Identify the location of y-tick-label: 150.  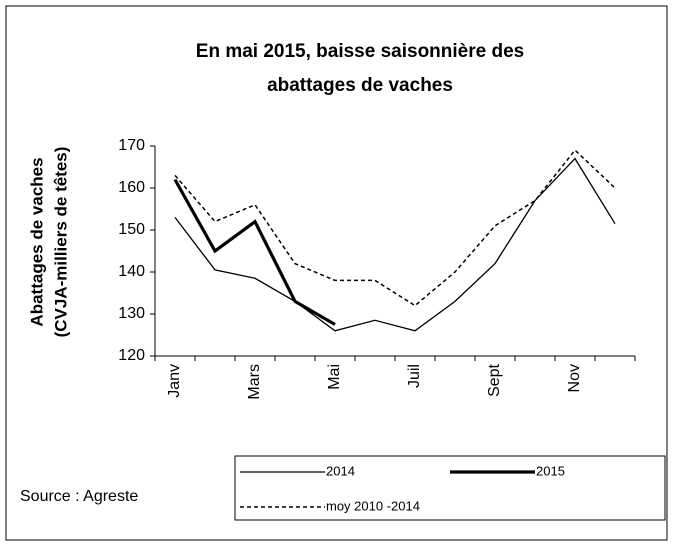
(131, 229).